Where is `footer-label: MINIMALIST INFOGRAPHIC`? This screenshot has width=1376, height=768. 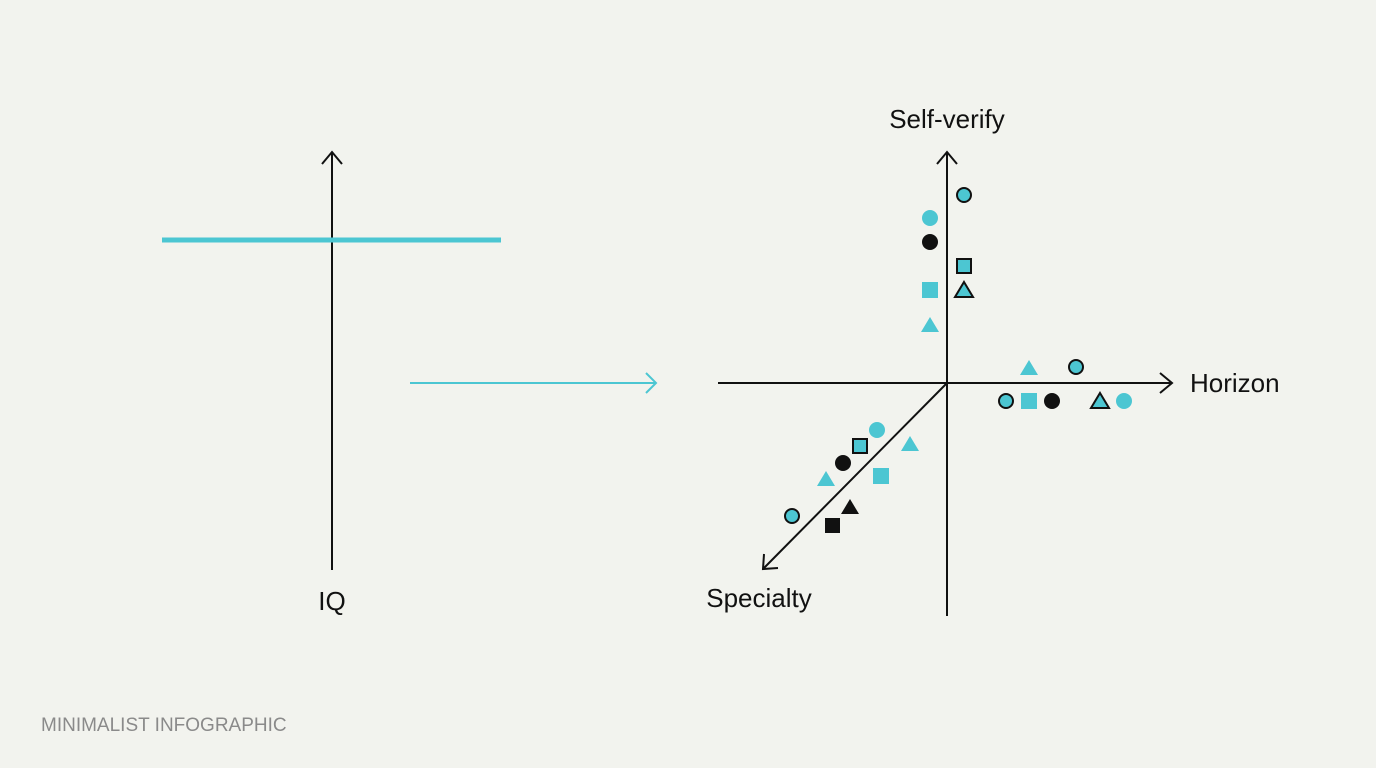
footer-label: MINIMALIST INFOGRAPHIC is located at coordinates (164, 725).